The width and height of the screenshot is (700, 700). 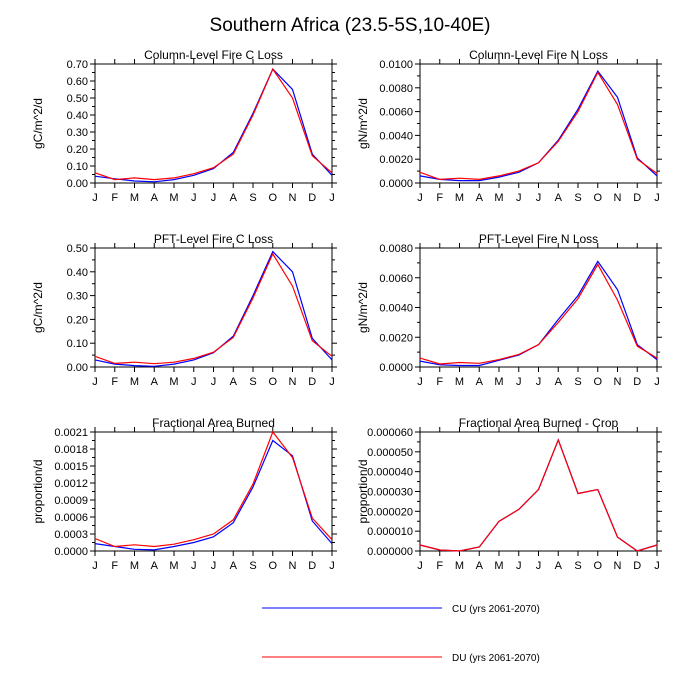 What do you see at coordinates (77, 82) in the screenshot?
I see `column-fire-c-loss-ytick-label: 0.60` at bounding box center [77, 82].